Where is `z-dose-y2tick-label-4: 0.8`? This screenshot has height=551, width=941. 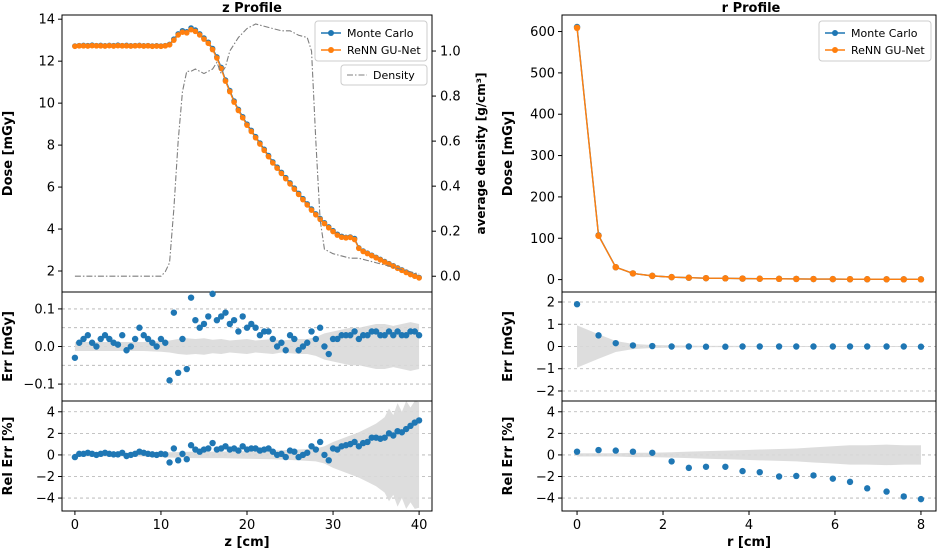 z-dose-y2tick-label-4: 0.8 is located at coordinates (450, 97).